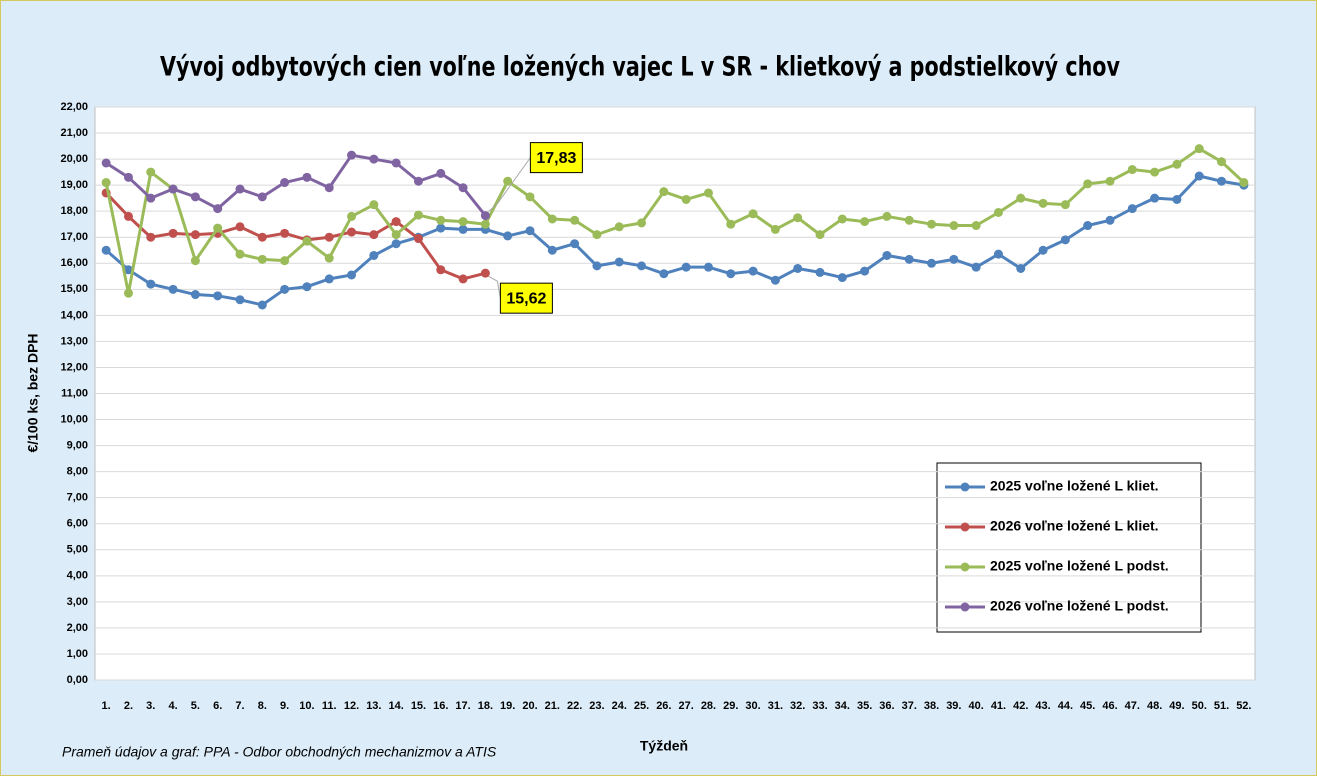  Describe the element at coordinates (1243, 706) in the screenshot. I see `x-tick-label: 52.` at that location.